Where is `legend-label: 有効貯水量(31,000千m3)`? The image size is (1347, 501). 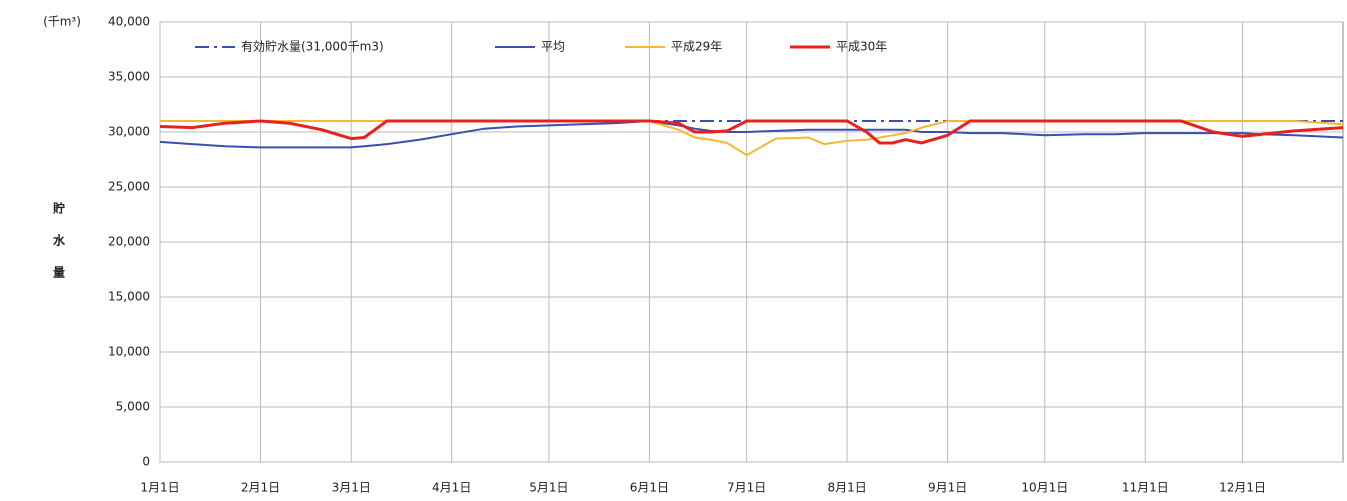 legend-label: 有効貯水量(31,000千m3) is located at coordinates (312, 46).